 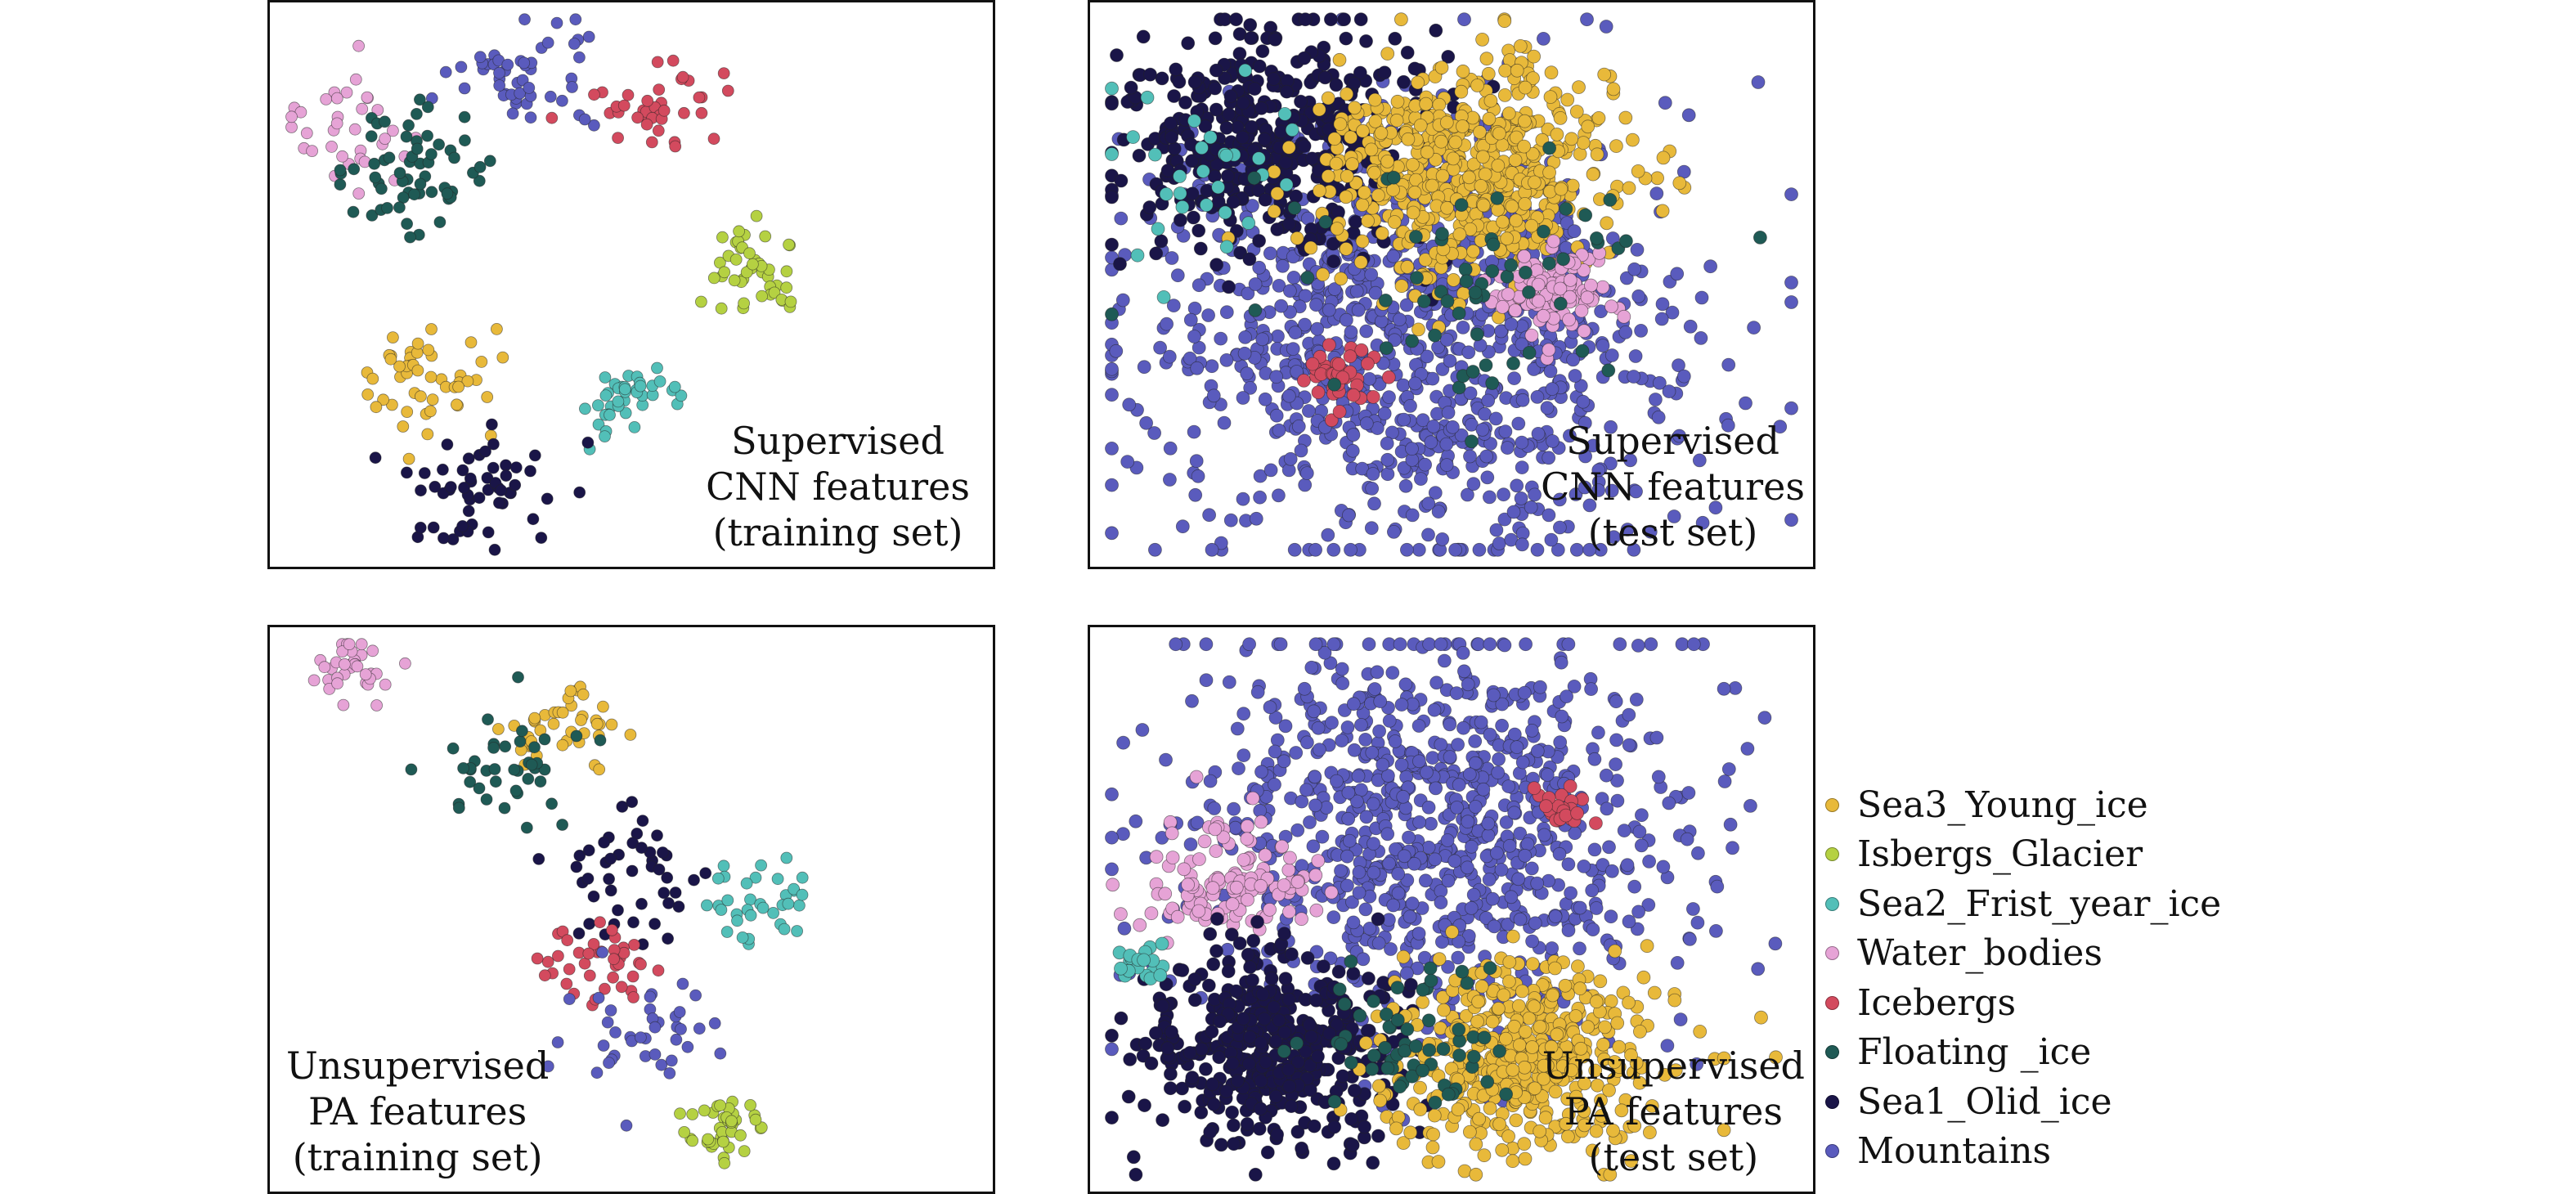 What do you see at coordinates (631, 284) in the screenshot?
I see `panel-supervised-training: Supervised CNN features (training set)` at bounding box center [631, 284].